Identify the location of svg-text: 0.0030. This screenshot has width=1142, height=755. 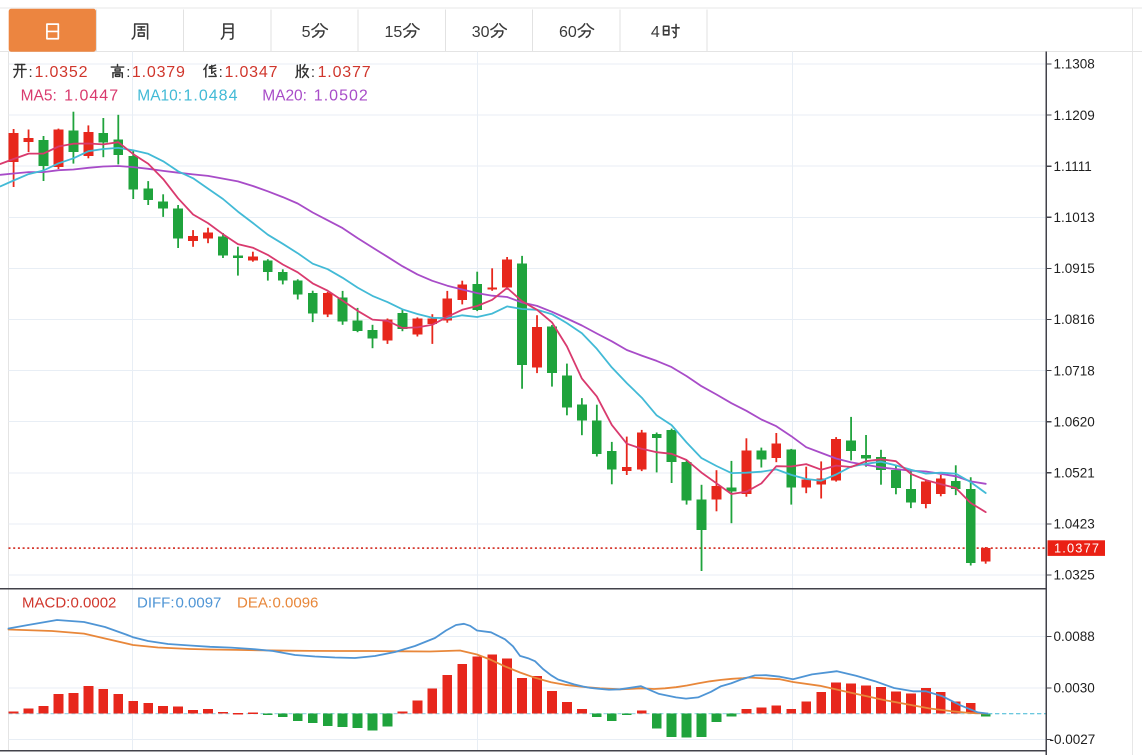
(1074, 688).